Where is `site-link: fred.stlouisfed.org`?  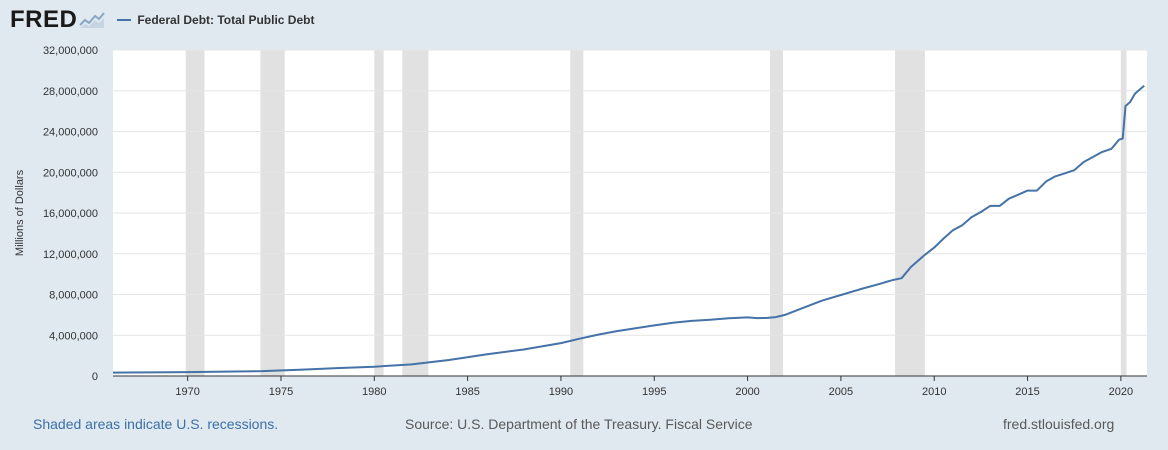 site-link: fred.stlouisfed.org is located at coordinates (1059, 424).